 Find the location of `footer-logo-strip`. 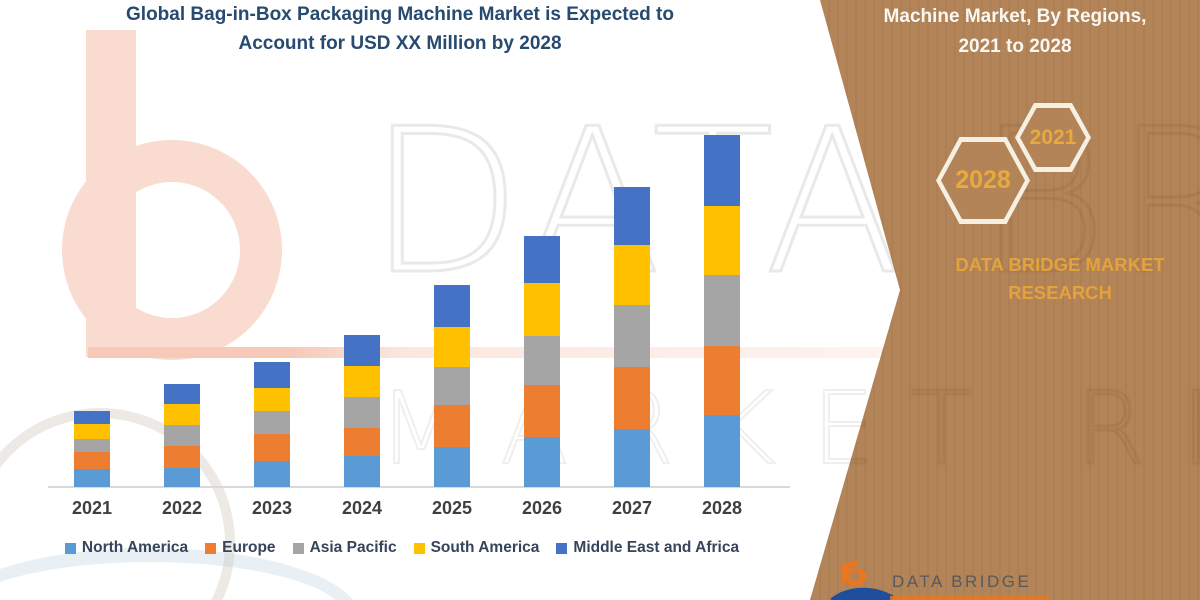

footer-logo-strip is located at coordinates (970, 598).